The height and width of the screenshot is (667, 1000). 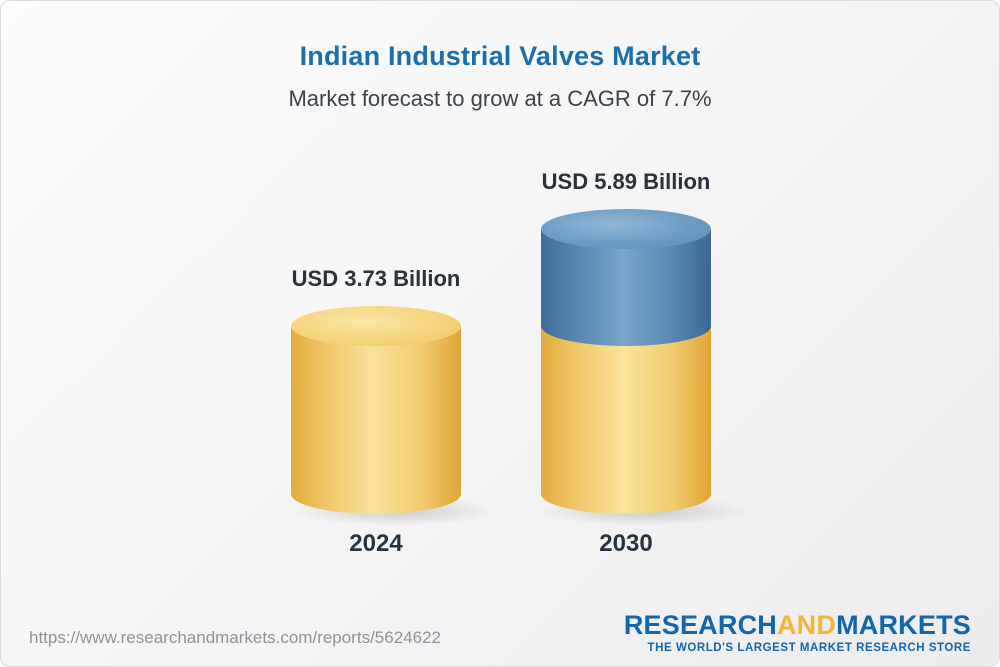 What do you see at coordinates (376, 420) in the screenshot?
I see `cylinder-2024-body` at bounding box center [376, 420].